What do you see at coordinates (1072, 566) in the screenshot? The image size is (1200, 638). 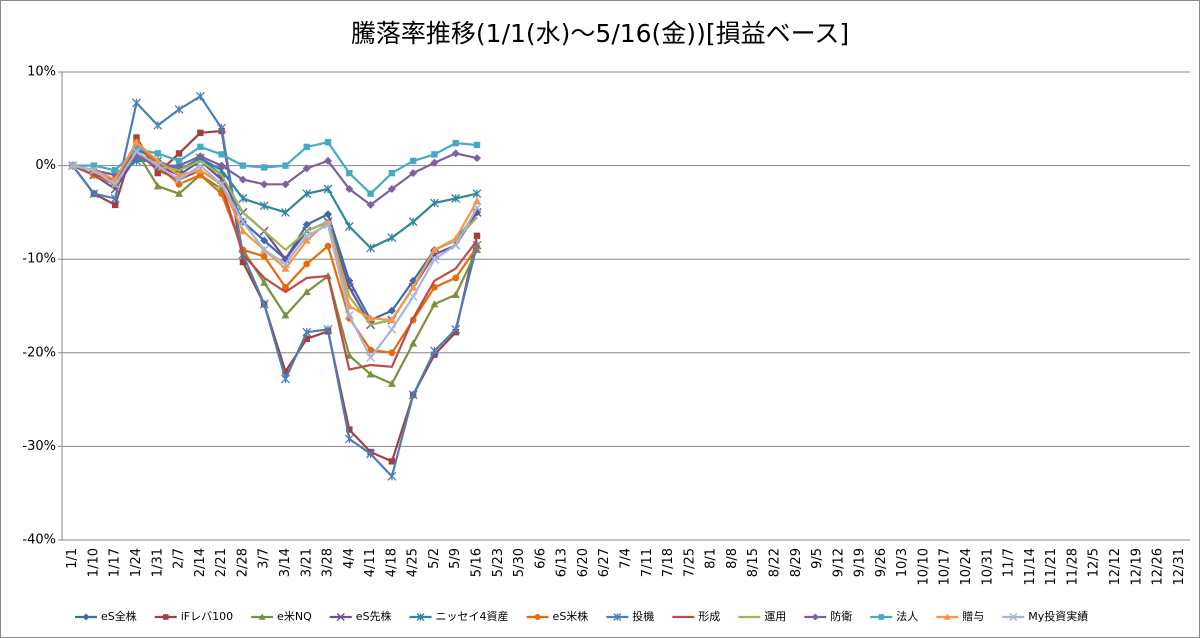 I see `x-tick-label: 11/28` at bounding box center [1072, 566].